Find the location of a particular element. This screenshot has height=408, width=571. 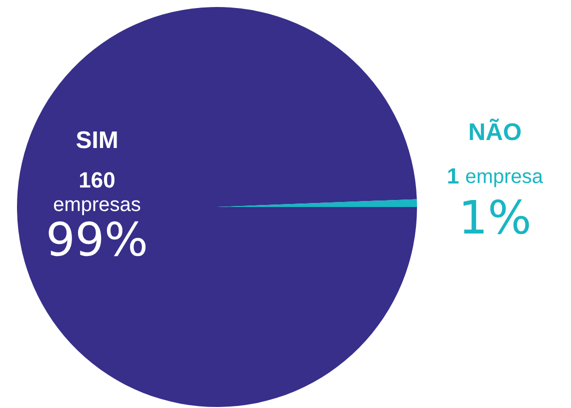

data-label: 1 empresa is located at coordinates (495, 176).